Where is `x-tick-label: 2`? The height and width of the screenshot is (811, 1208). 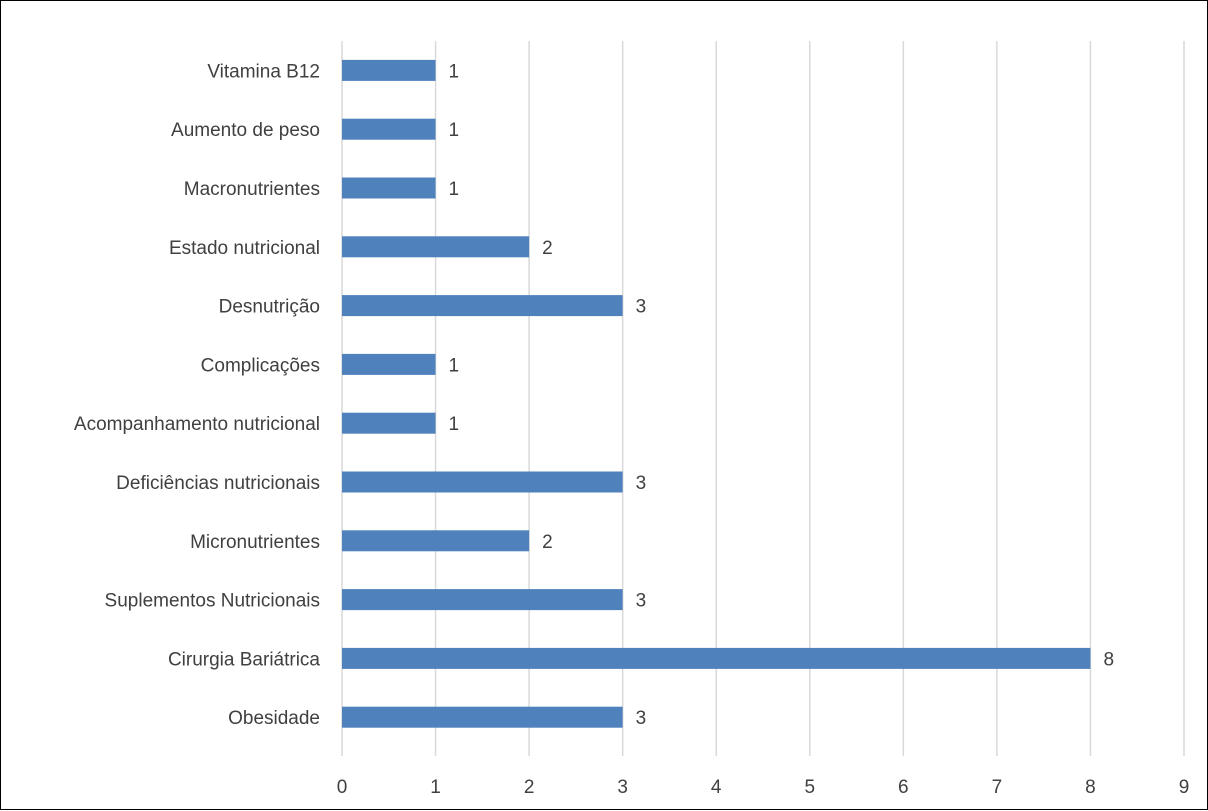 x-tick-label: 2 is located at coordinates (529, 787).